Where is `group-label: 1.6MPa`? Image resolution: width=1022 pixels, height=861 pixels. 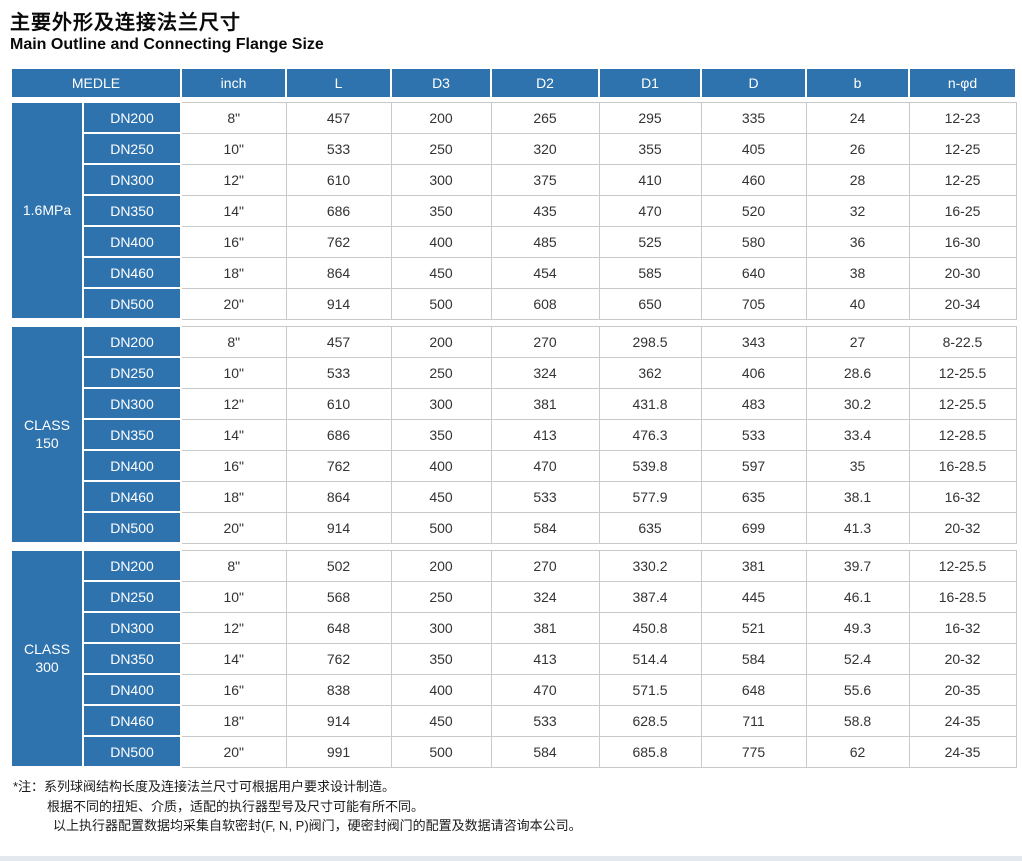
group-label: 1.6MPa is located at coordinates (47, 210).